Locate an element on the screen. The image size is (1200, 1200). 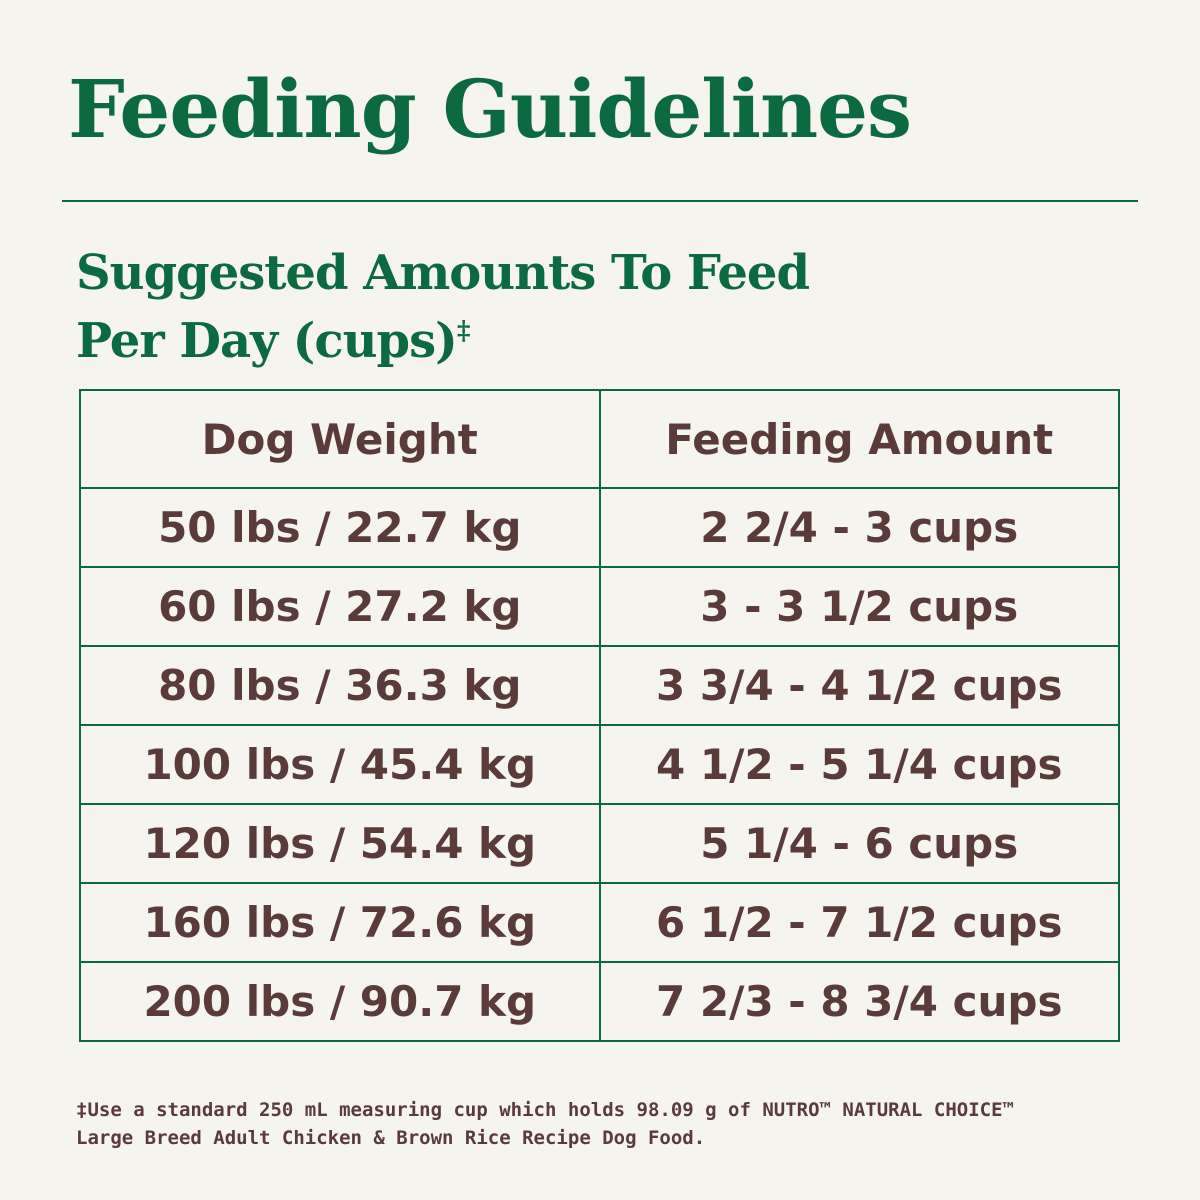
table-cell: 3 - 3 1/2 cups is located at coordinates (859, 606).